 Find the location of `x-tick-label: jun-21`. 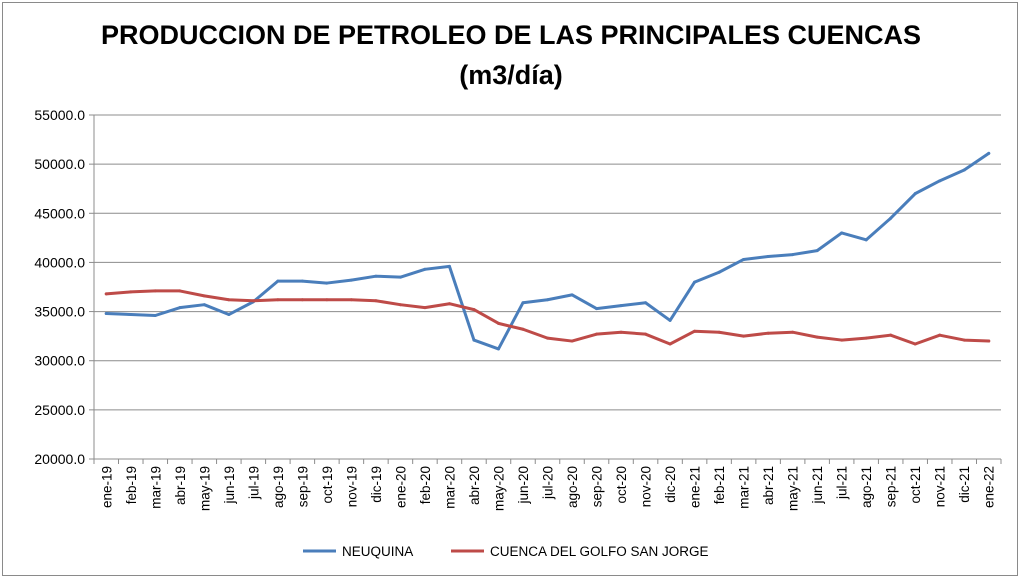

x-tick-label: jun-21 is located at coordinates (817, 485).